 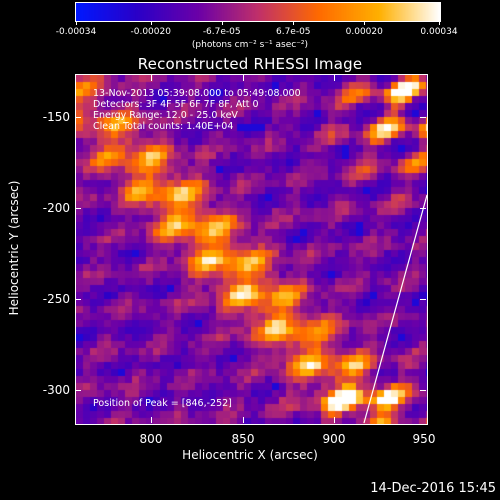 What do you see at coordinates (364, 32) in the screenshot?
I see `colorbar-tick-label: 0.00020` at bounding box center [364, 32].